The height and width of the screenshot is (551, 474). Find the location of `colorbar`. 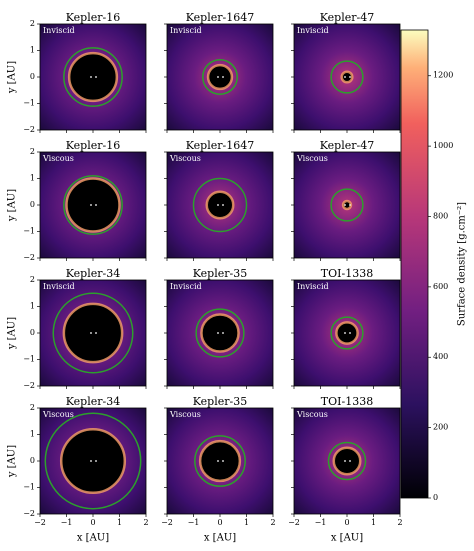

colorbar is located at coordinates (414, 264).